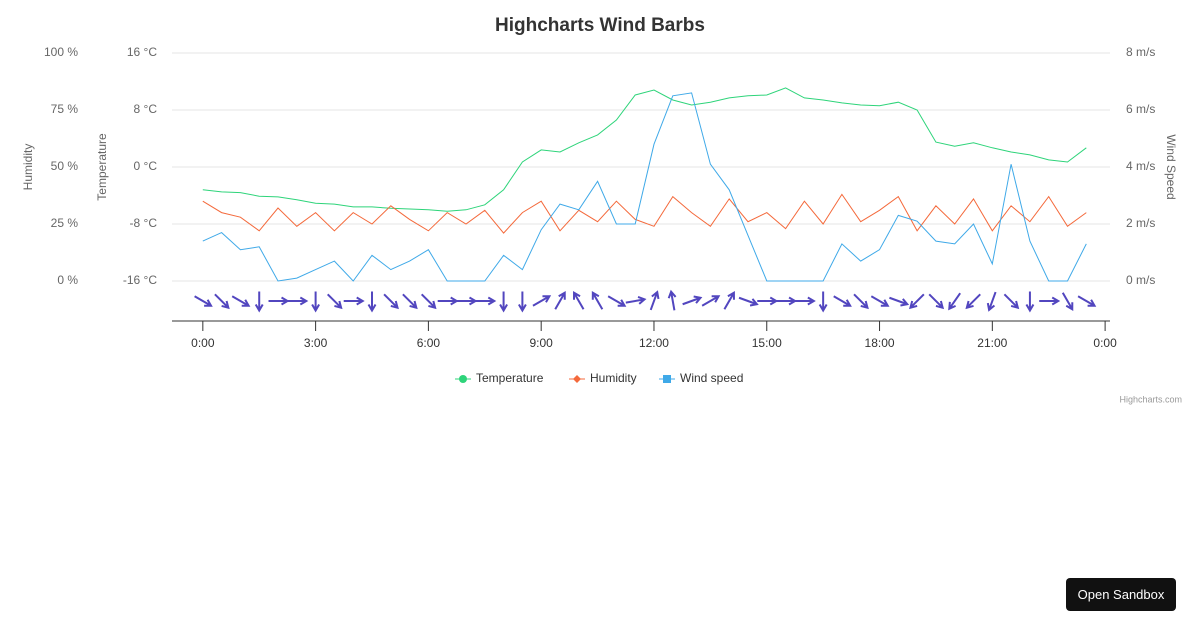 This screenshot has height=630, width=1200. What do you see at coordinates (65, 223) in the screenshot?
I see `y-tick-label: 25 %` at bounding box center [65, 223].